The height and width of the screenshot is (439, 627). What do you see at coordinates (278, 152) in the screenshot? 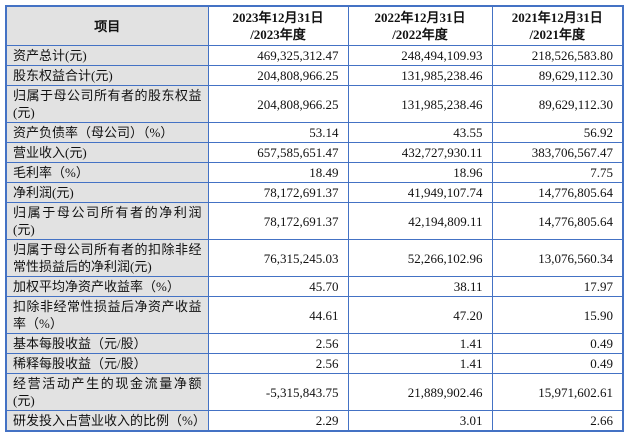
I see `cell-value-2023: 657,585,651.47` at bounding box center [278, 152].